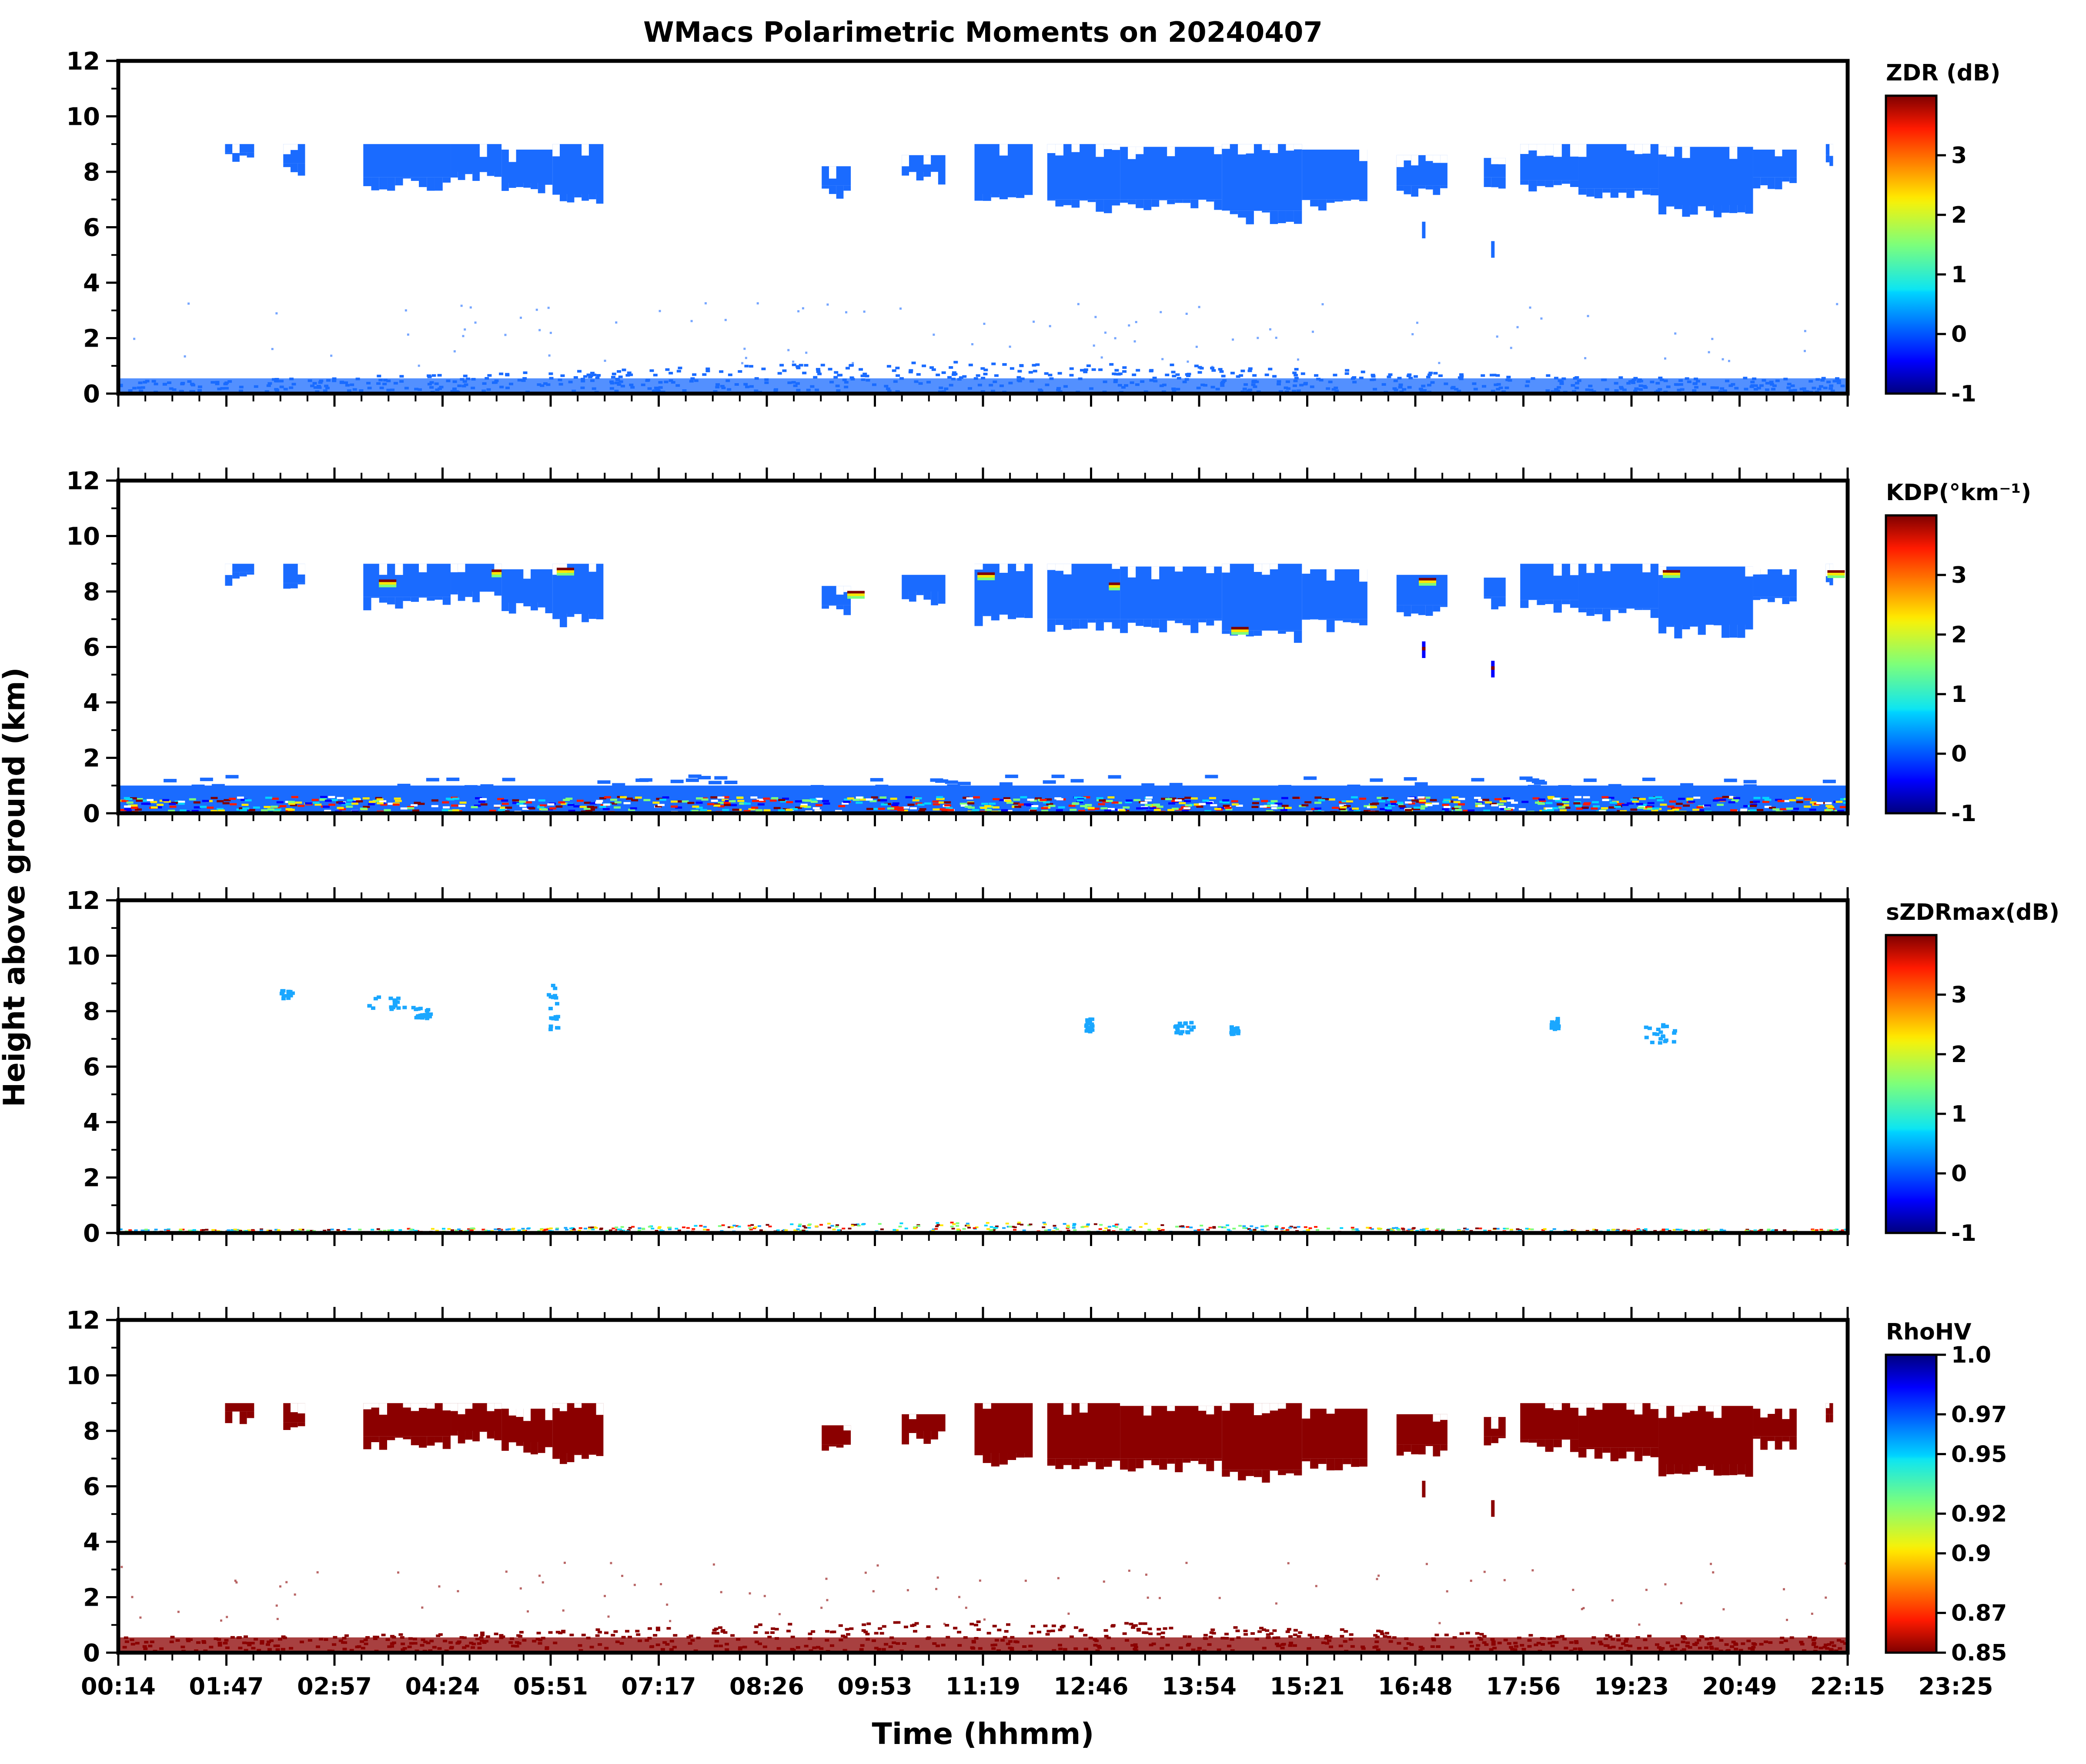 The width and height of the screenshot is (2086, 1764). Describe the element at coordinates (1959, 754) in the screenshot. I see `colorbar-tick-label: 0` at that location.